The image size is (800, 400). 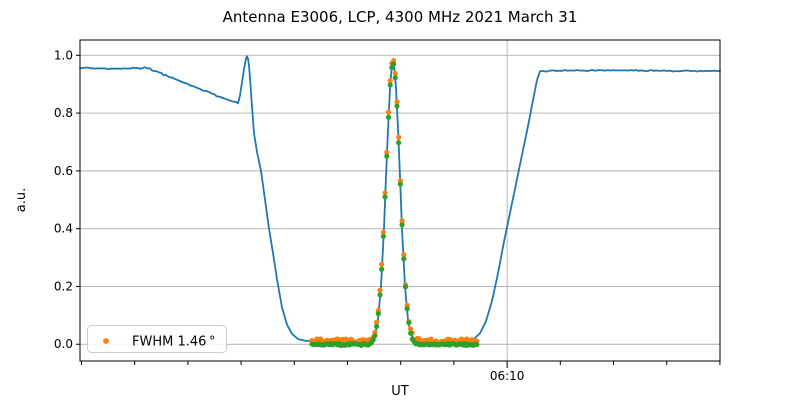 I want to click on legend-label: FWHM 1.46 °, so click(x=174, y=342).